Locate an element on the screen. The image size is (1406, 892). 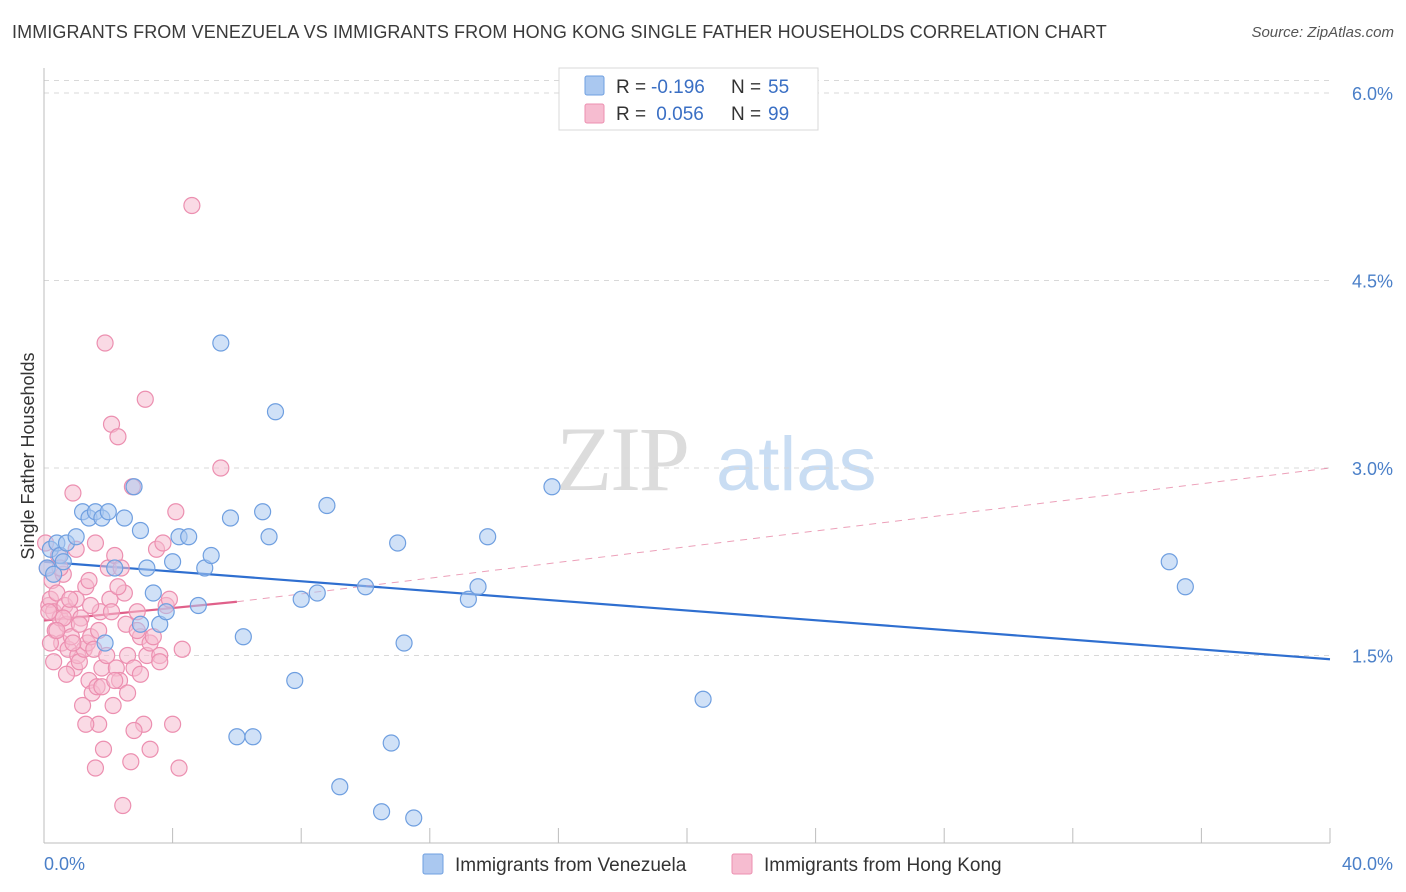
watermark: ZIP atlas is located at coordinates (716, 459).